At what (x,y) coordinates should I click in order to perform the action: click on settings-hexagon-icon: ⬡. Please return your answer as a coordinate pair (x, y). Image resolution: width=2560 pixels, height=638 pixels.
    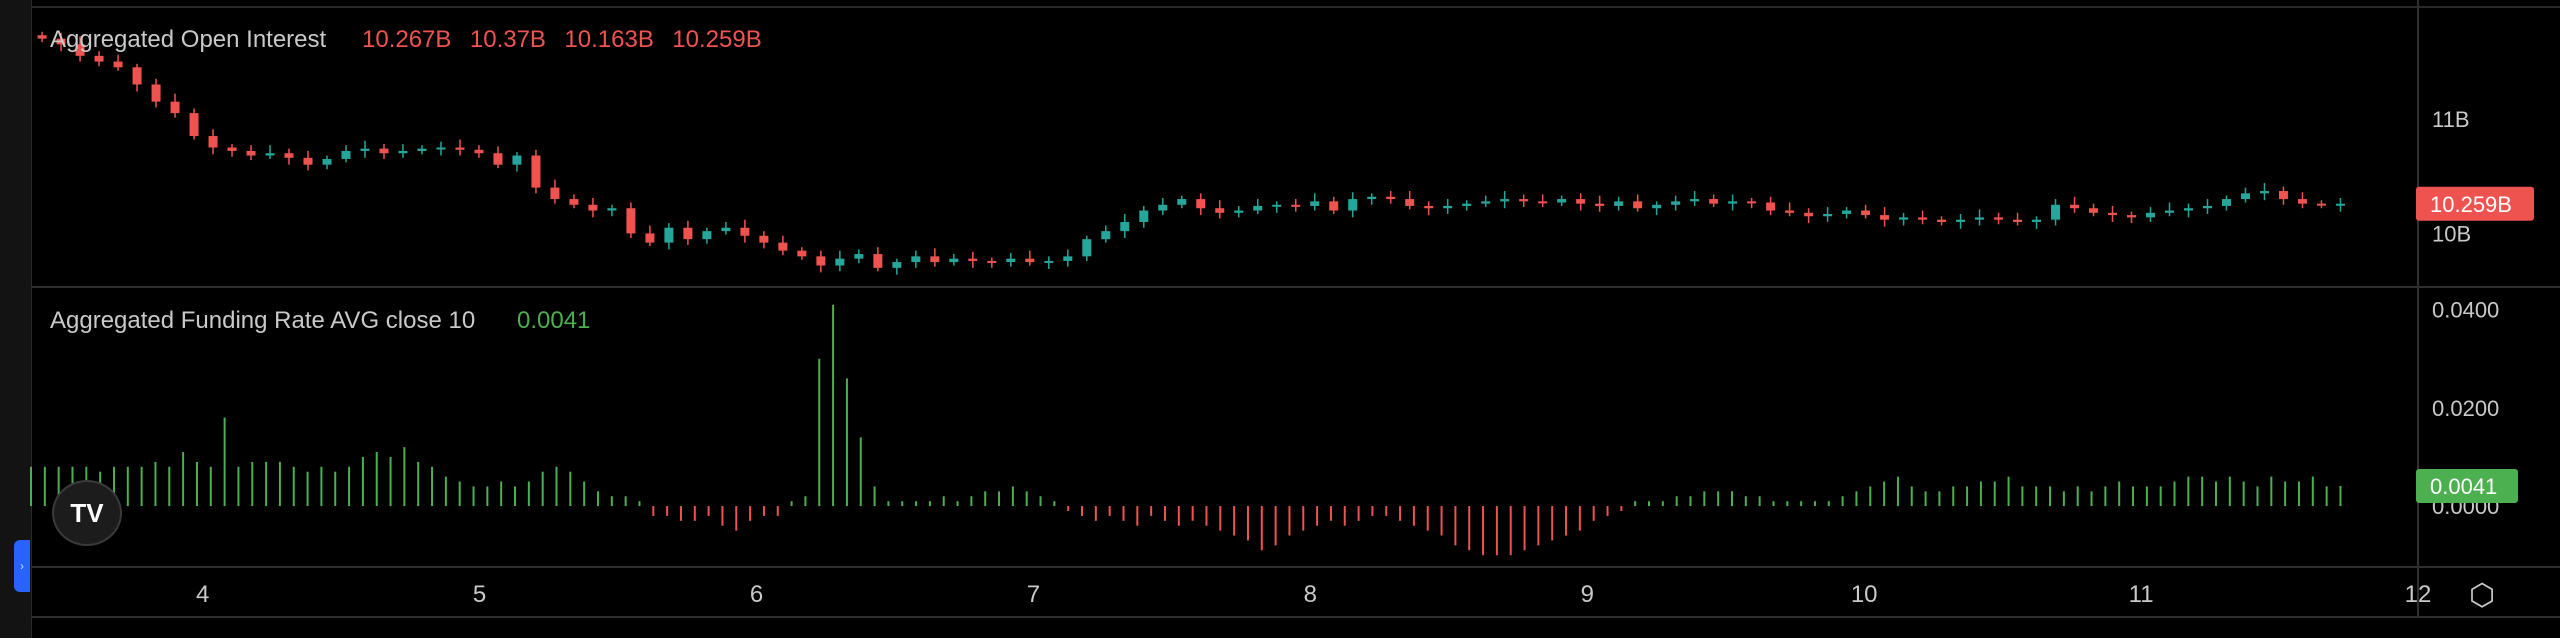
    Looking at the image, I should click on (2482, 595).